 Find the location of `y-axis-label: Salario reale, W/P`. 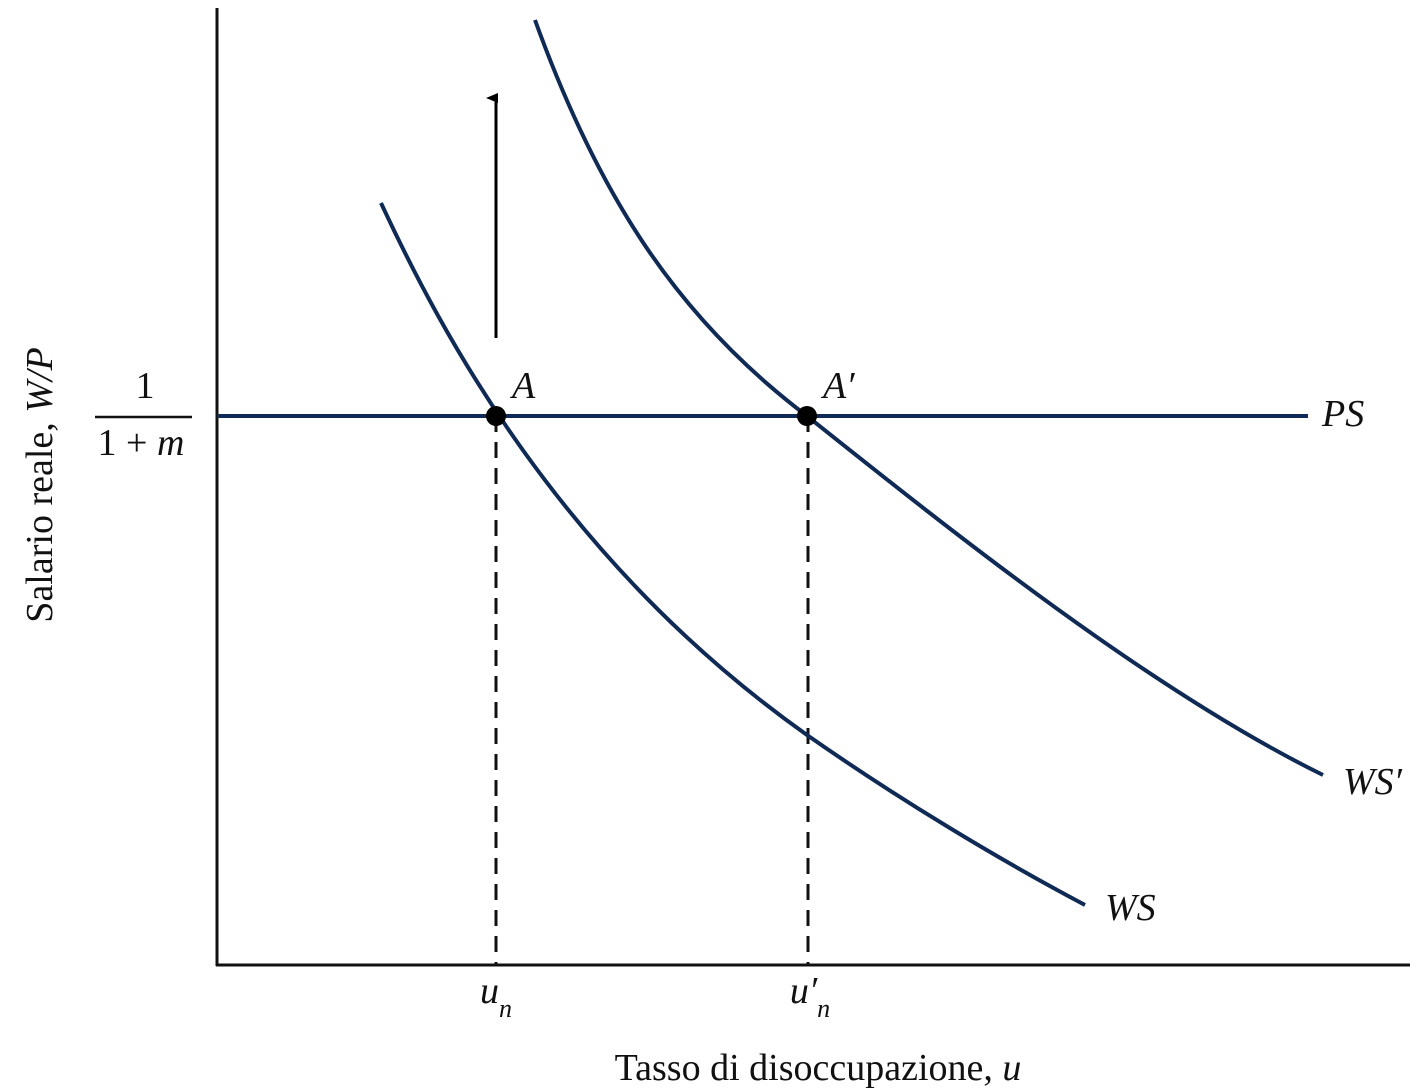

y-axis-label: Salario reale, W/P is located at coordinates (40, 484).